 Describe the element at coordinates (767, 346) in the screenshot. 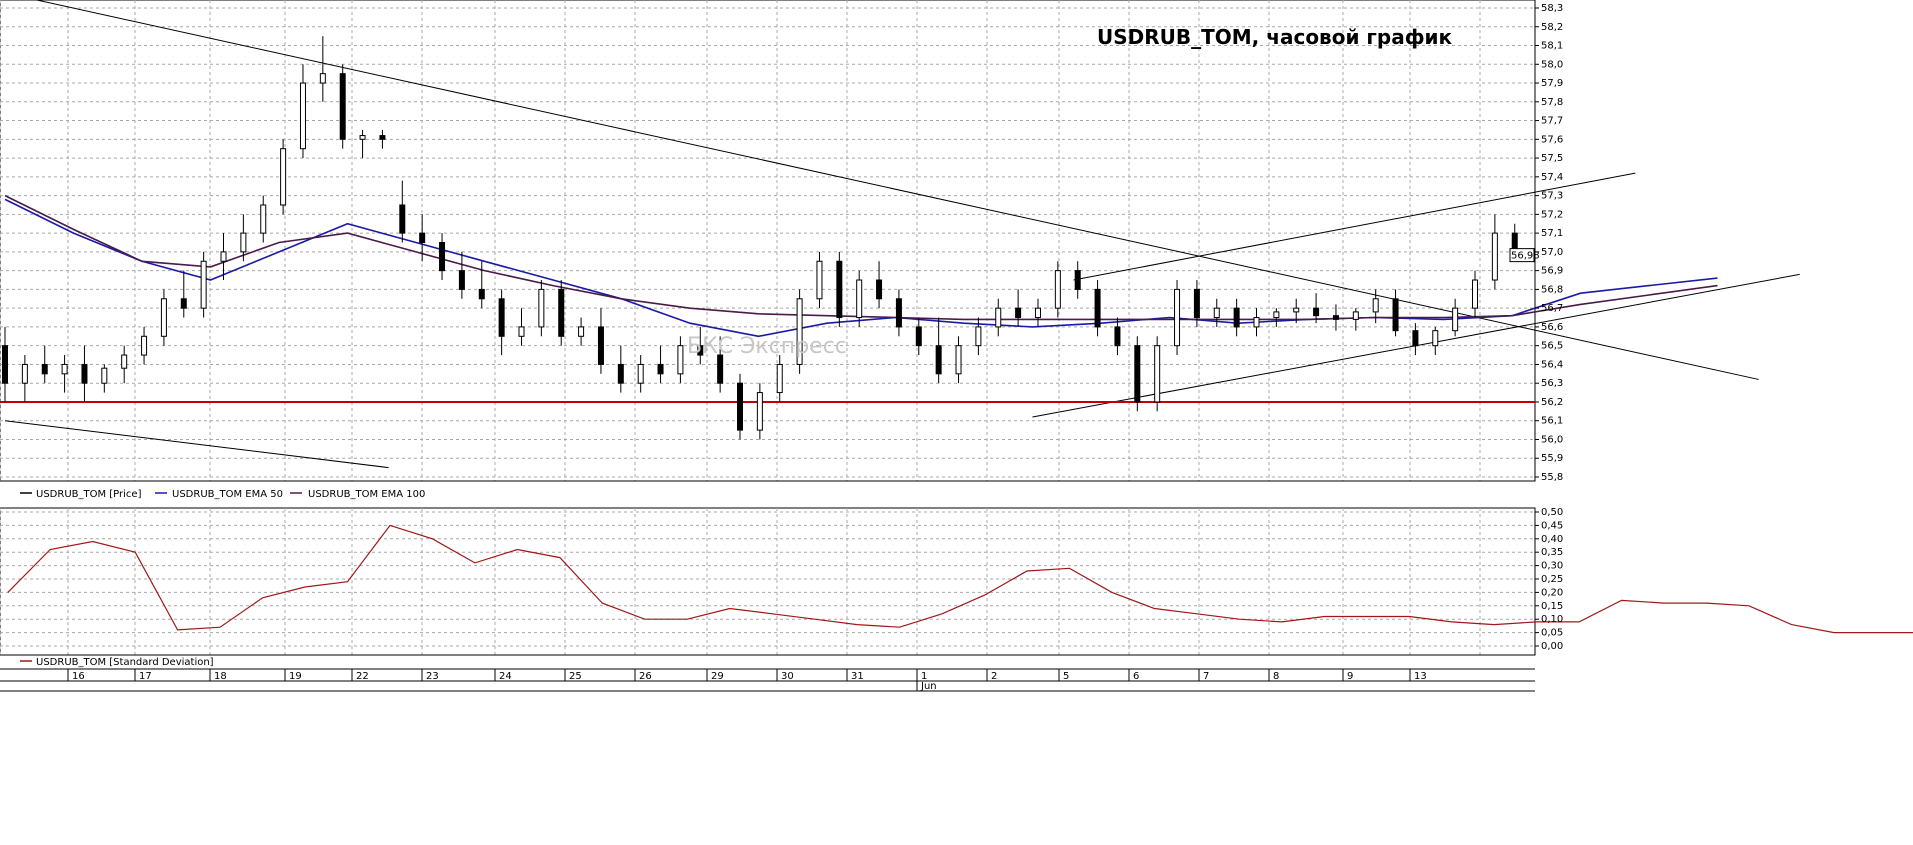

I see `watermark: БКС Экспресс` at that location.